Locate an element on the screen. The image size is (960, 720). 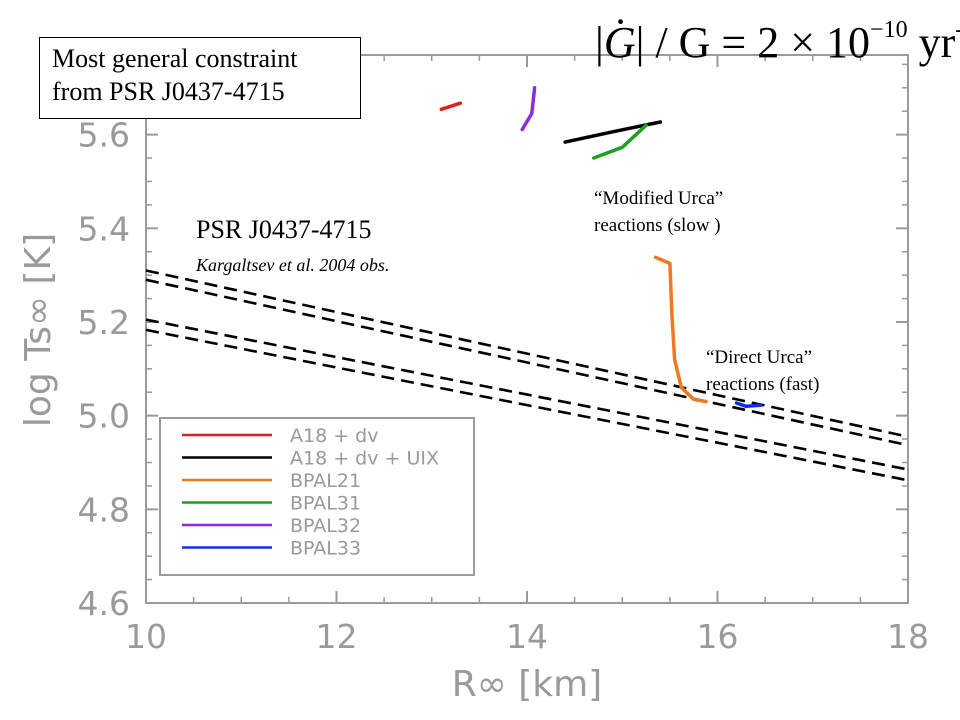
modified-urca-label: “Modified Urca” reactions (slow ) is located at coordinates (658, 212).